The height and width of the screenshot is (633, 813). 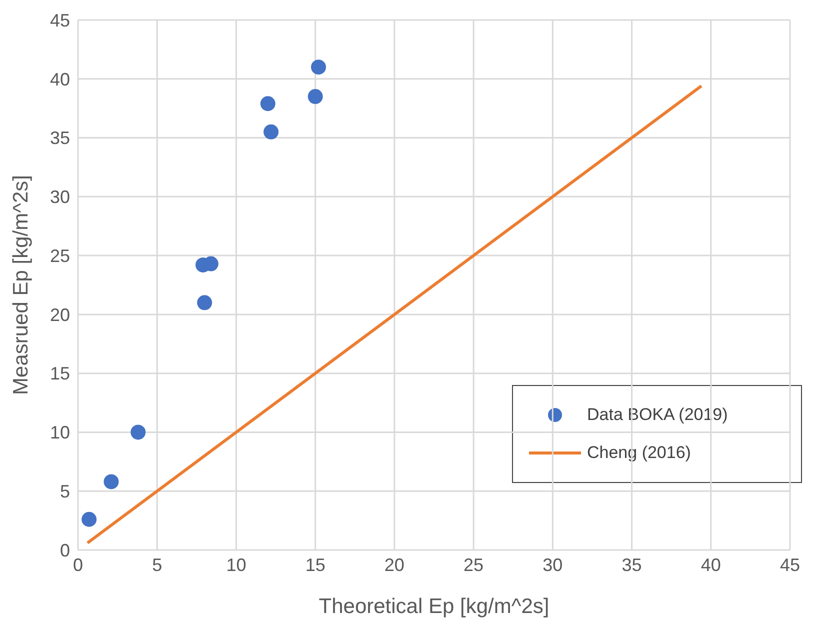 I want to click on x-tick-label: 20, so click(x=394, y=564).